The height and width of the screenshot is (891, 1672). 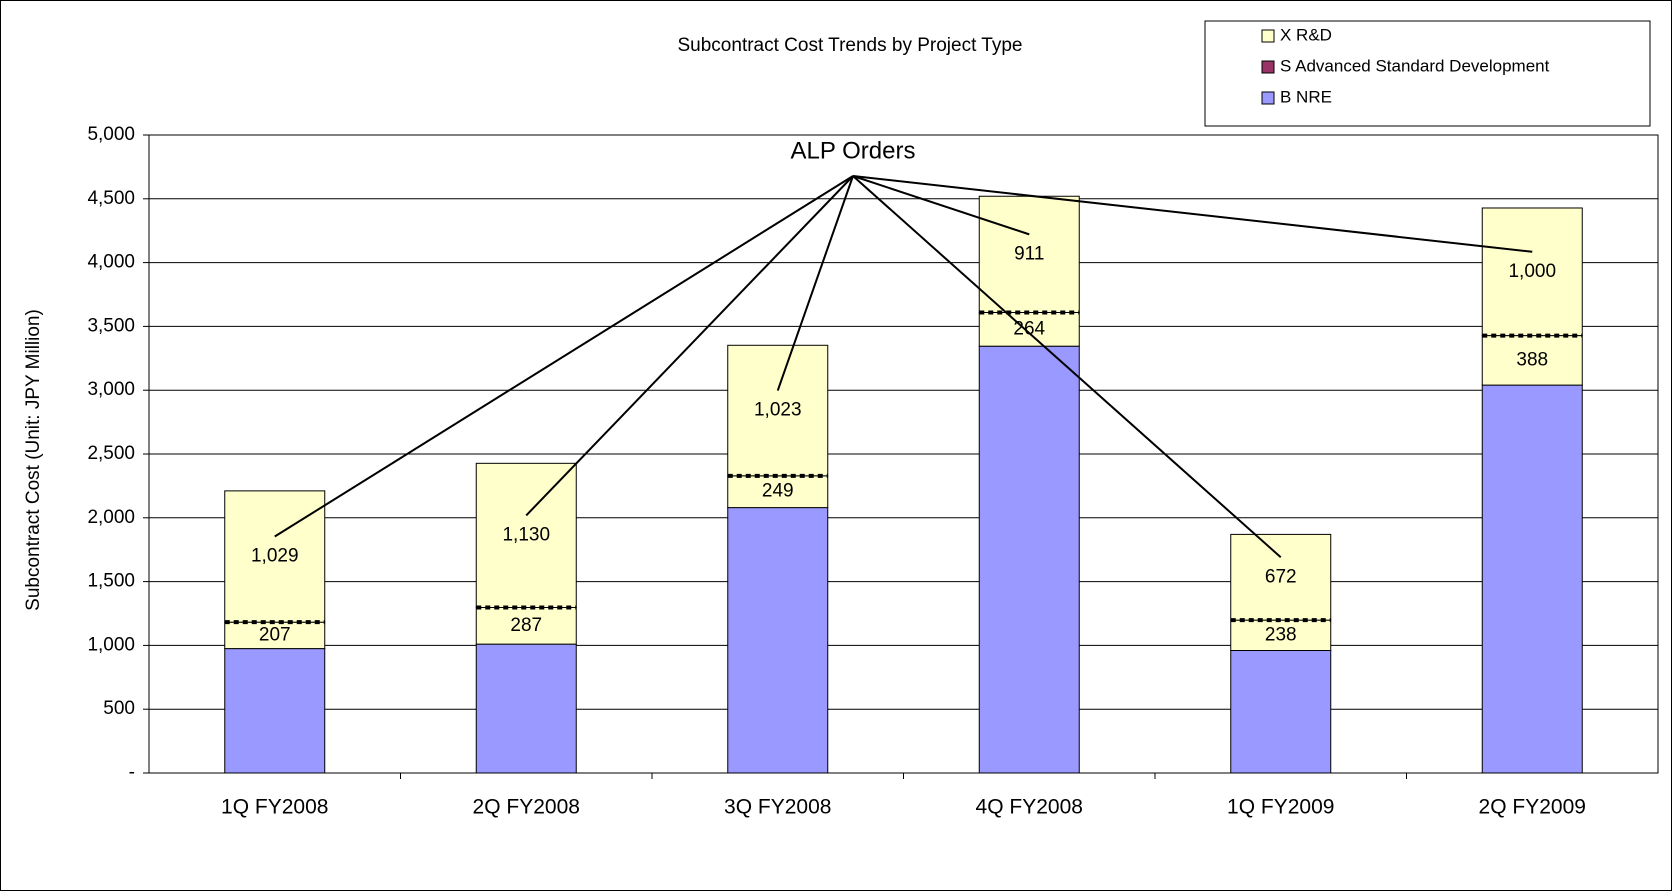 I want to click on y-tick-label: -, so click(x=132, y=772).